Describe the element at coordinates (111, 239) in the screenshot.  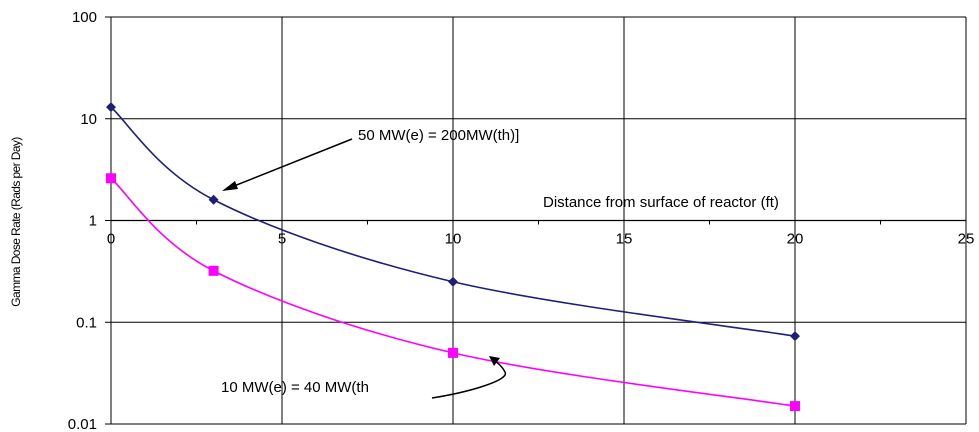
I see `x-tick-label: 0` at that location.